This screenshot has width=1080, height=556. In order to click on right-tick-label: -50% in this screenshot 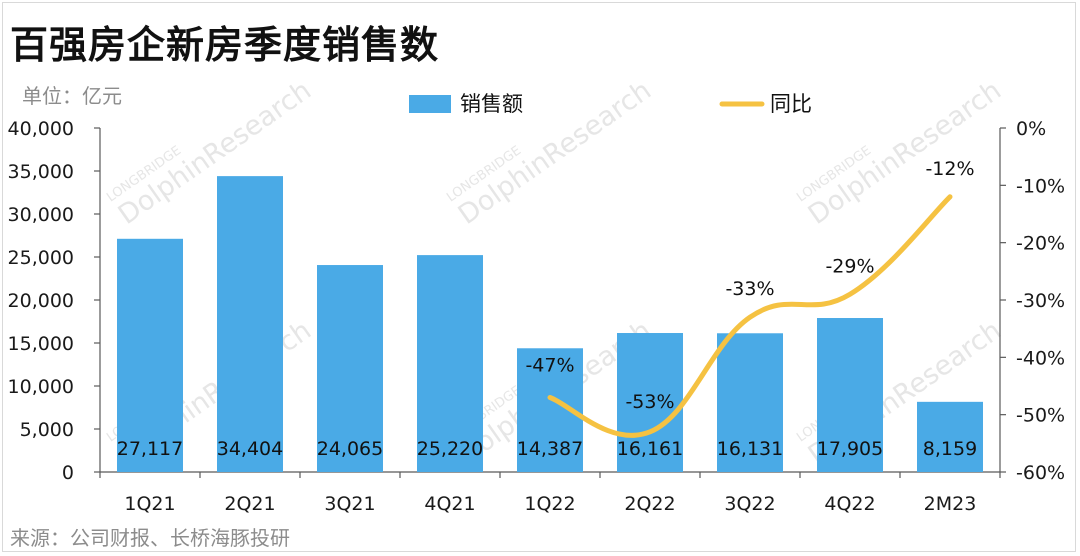, I will do `click(1040, 416)`.